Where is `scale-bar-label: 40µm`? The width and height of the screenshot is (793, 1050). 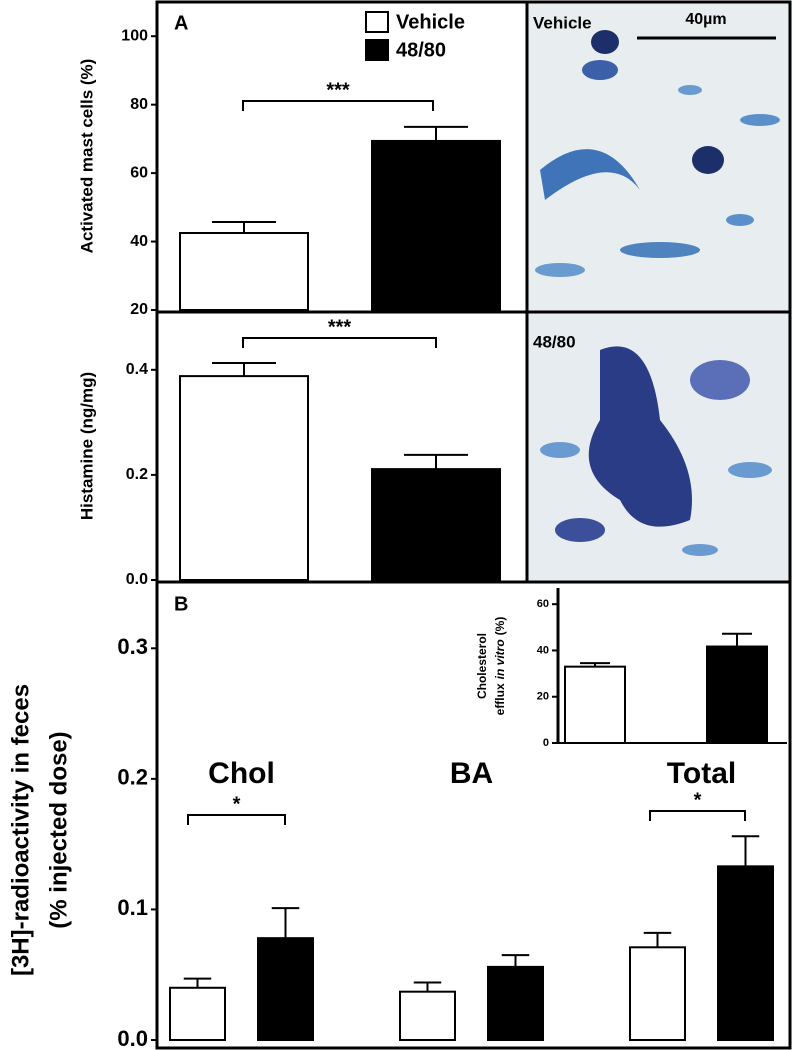
scale-bar-label: 40µm is located at coordinates (705, 19).